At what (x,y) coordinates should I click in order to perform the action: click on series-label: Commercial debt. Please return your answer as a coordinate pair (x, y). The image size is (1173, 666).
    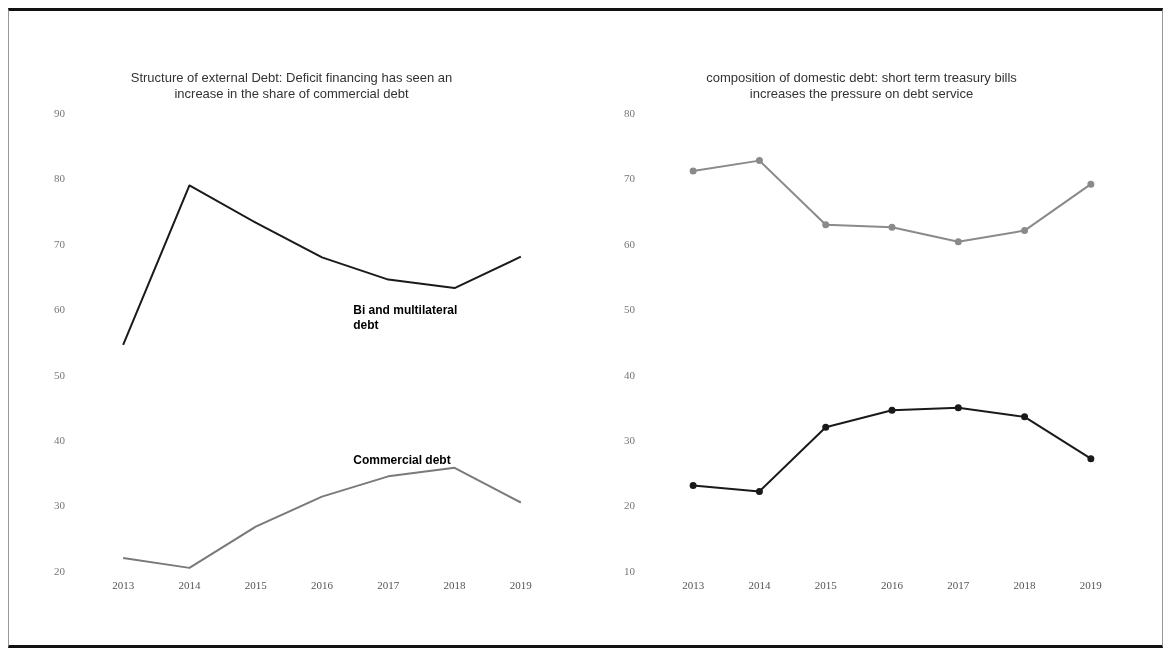
    Looking at the image, I should click on (402, 459).